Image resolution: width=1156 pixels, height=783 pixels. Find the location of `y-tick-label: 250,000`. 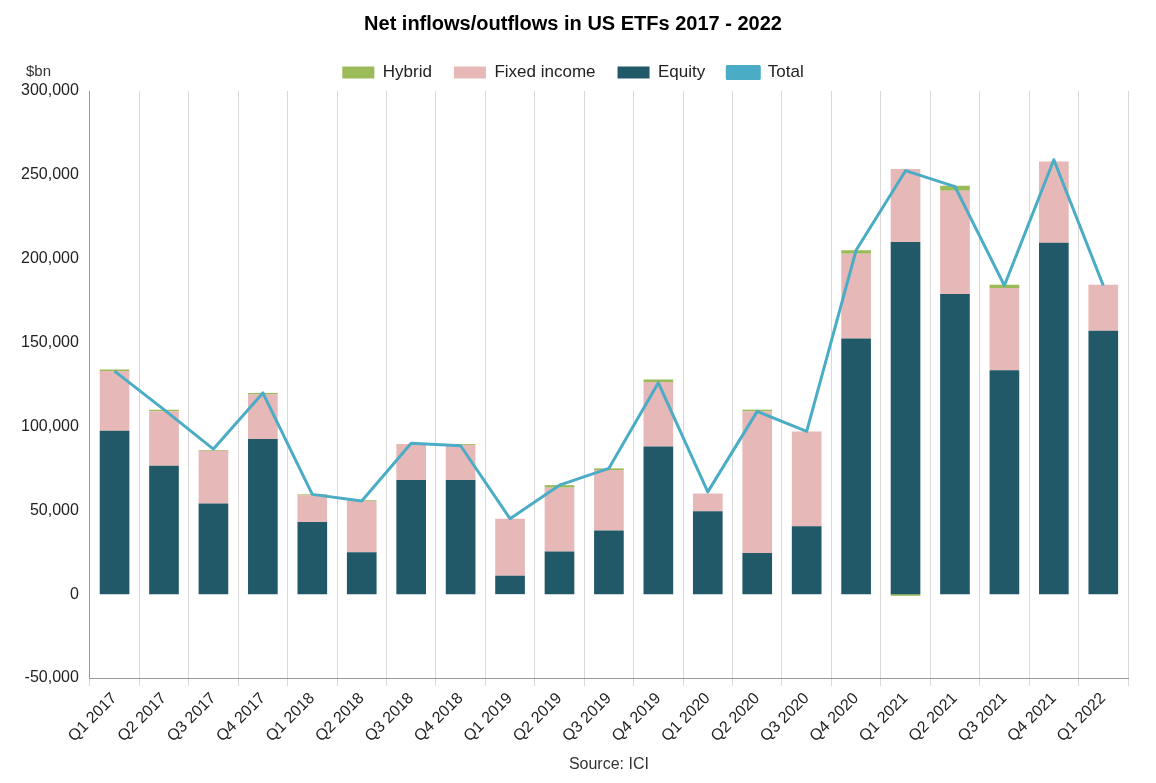

y-tick-label: 250,000 is located at coordinates (49, 174).